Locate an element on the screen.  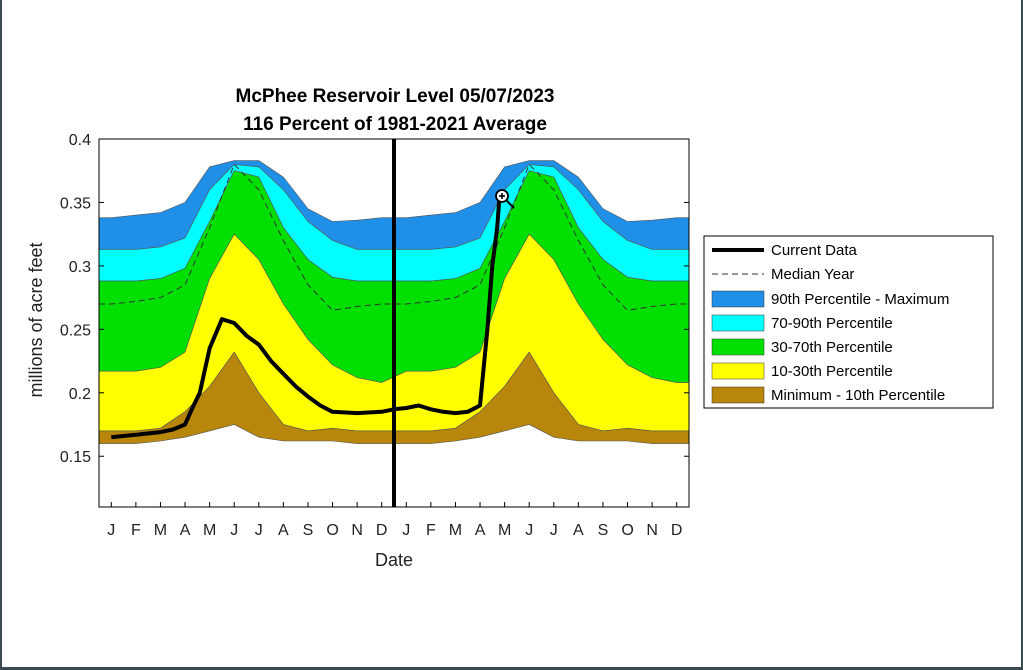
legend-label-band-3: 10-30th Percentile is located at coordinates (832, 371).